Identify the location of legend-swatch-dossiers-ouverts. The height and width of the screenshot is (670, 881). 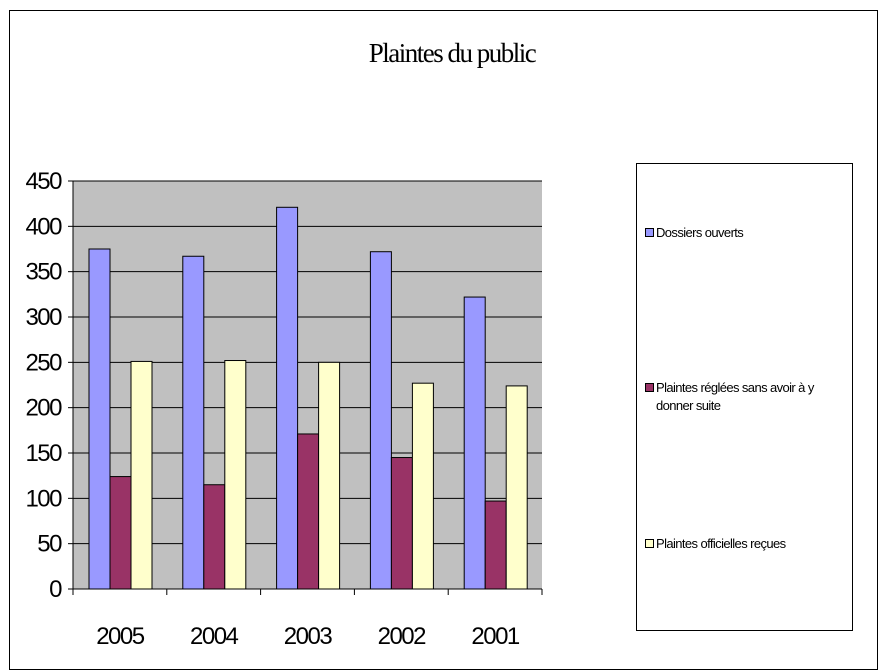
(649, 232).